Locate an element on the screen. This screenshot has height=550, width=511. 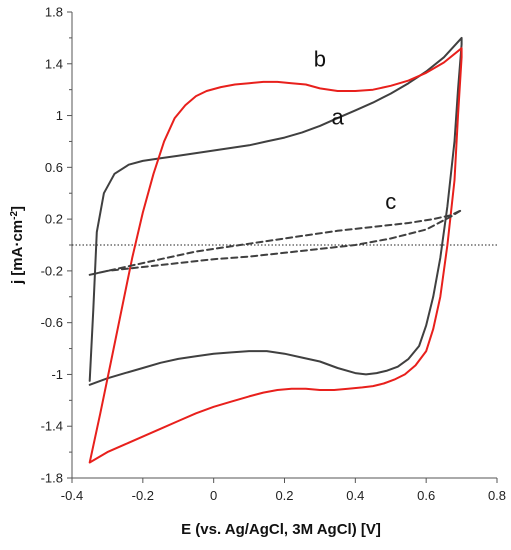
y-axis-title-end: ] is located at coordinates (17, 208).